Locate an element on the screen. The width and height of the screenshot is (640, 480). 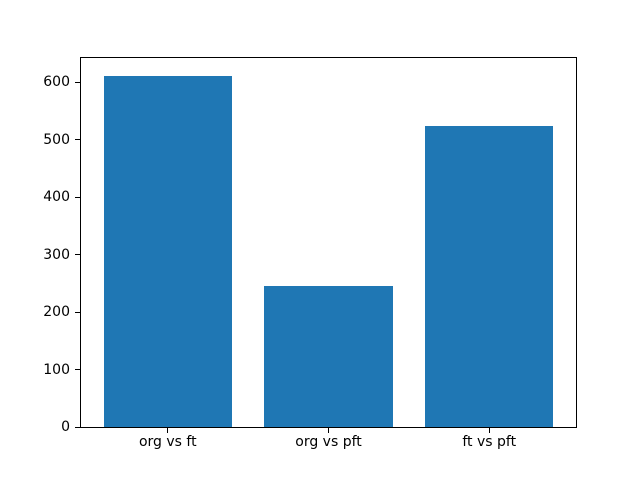
y-tick-label: 600 is located at coordinates (56, 82).